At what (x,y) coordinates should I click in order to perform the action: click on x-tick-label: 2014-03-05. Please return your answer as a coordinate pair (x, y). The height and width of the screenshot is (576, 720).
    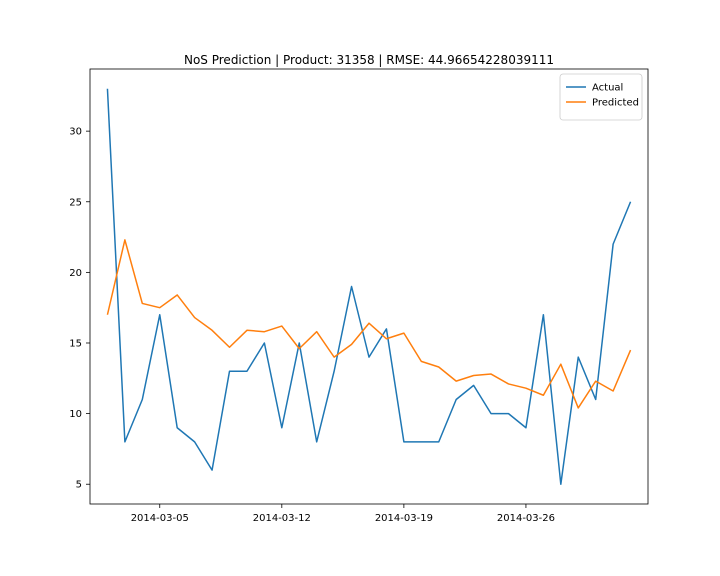
    Looking at the image, I should click on (160, 518).